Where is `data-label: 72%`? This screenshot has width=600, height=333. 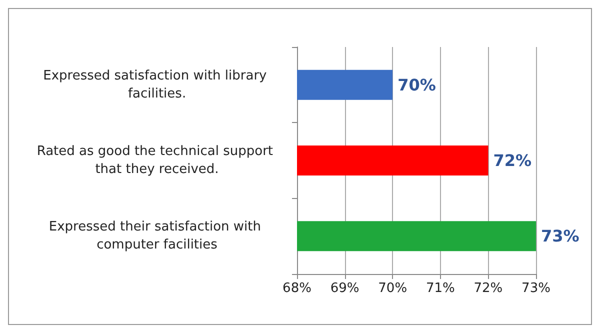
data-label: 72% is located at coordinates (512, 160).